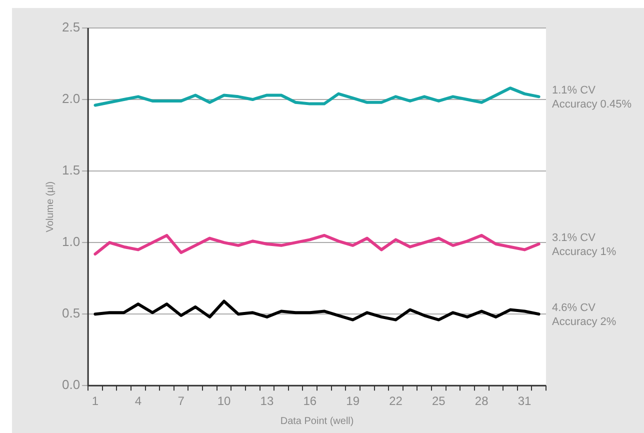 This screenshot has width=644, height=433. What do you see at coordinates (71, 384) in the screenshot?
I see `y-tick-label: 0.0` at bounding box center [71, 384].